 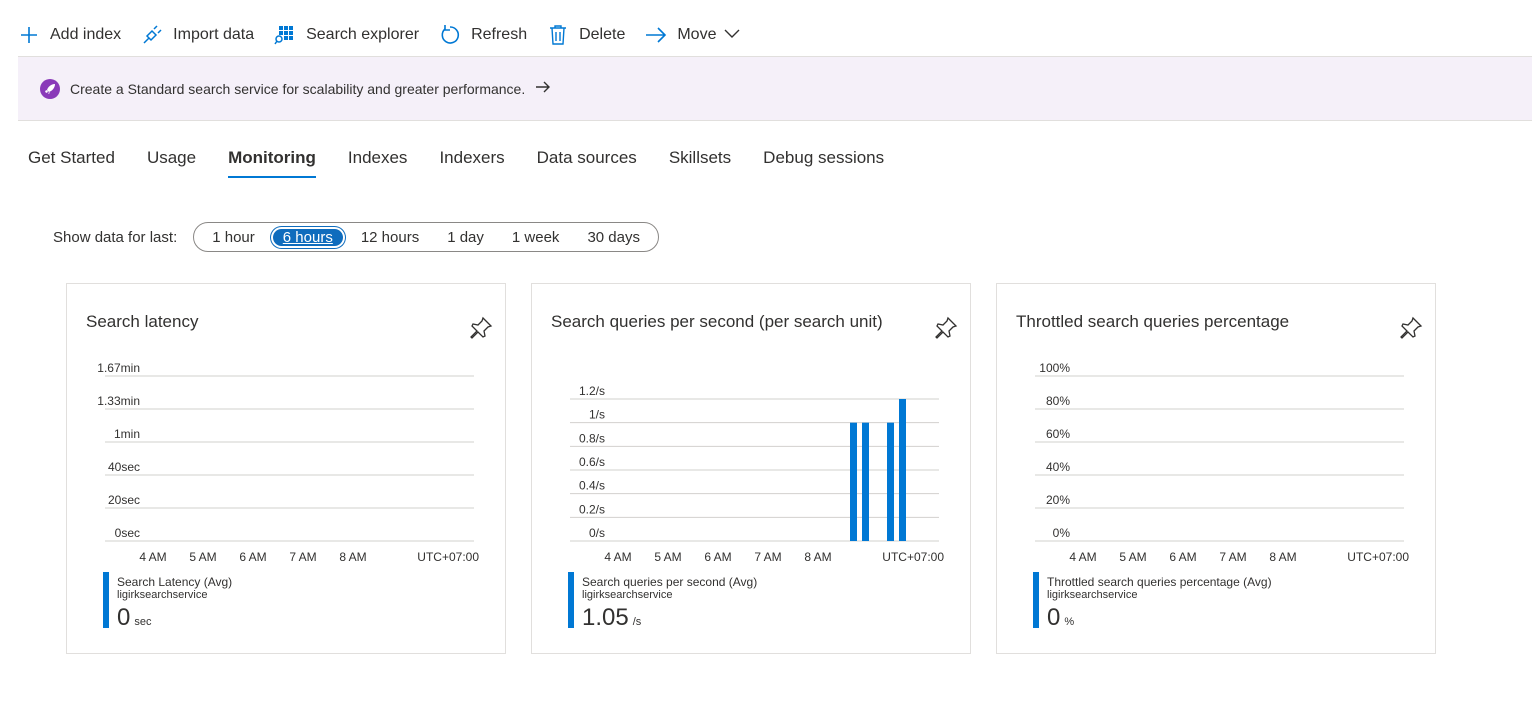 What do you see at coordinates (472, 157) in the screenshot?
I see `tab-indexers: Indexers` at bounding box center [472, 157].